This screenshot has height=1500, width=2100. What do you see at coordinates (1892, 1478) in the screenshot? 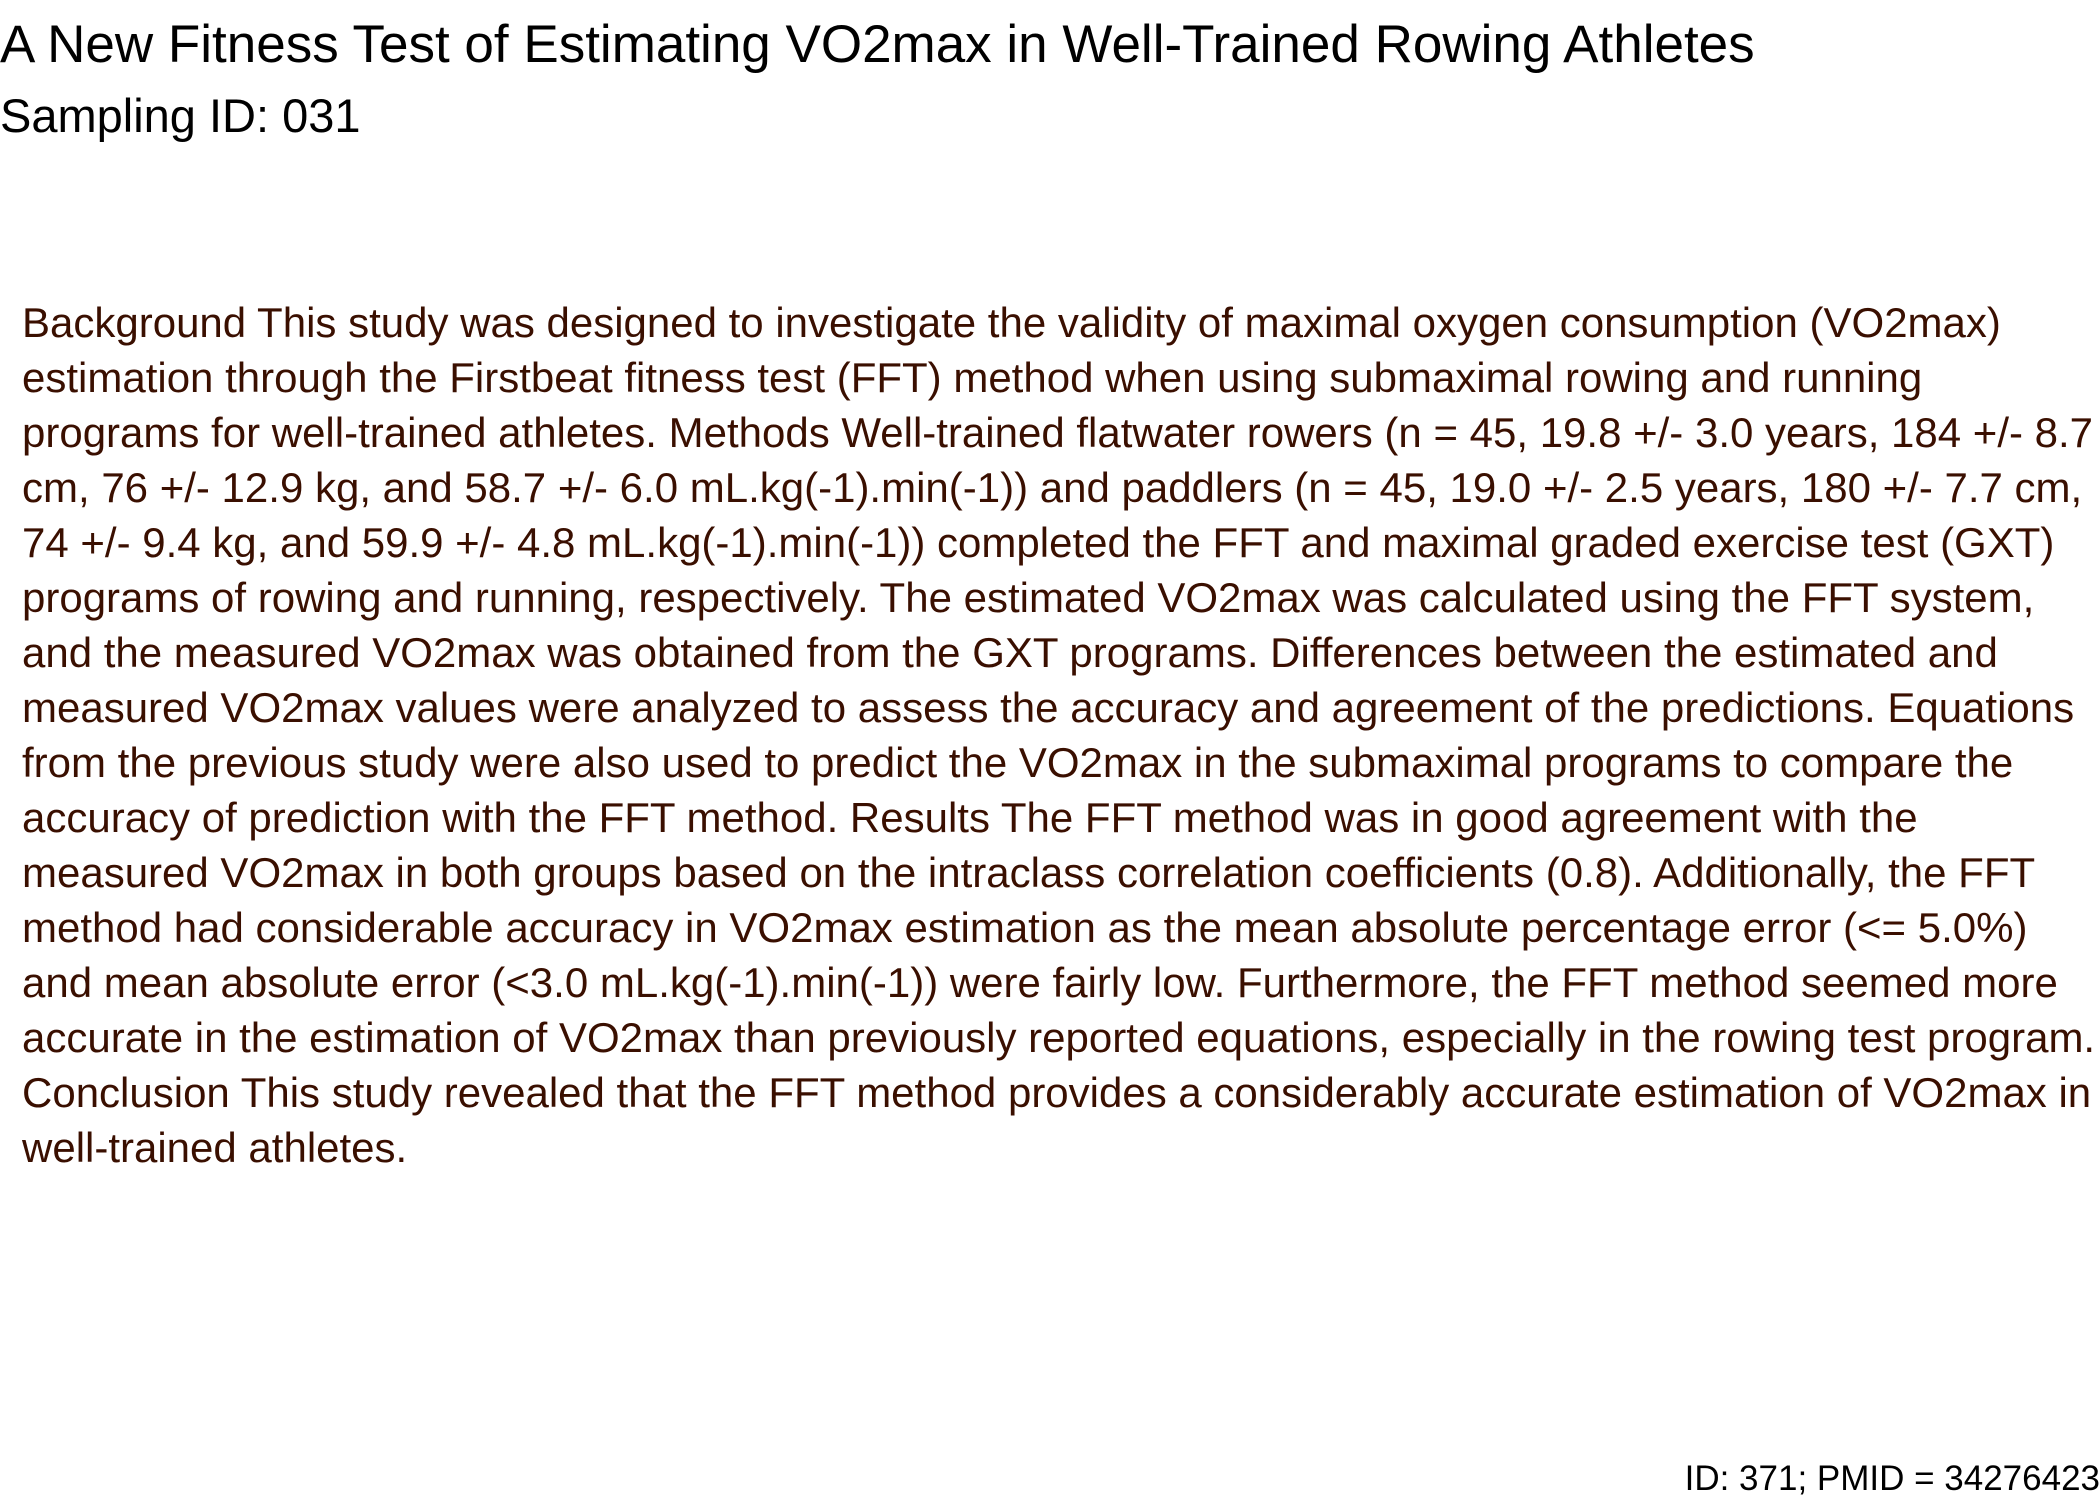
I see `footer-id: ID: 371; PMID = 34276423` at bounding box center [1892, 1478].